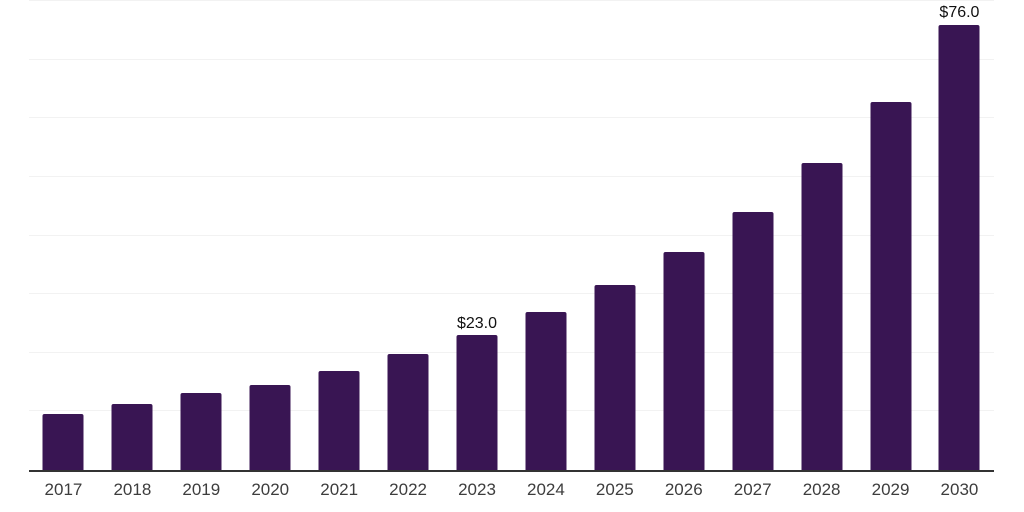 This screenshot has width=1024, height=512. Describe the element at coordinates (821, 489) in the screenshot. I see `x-tick-label-2028: 2028` at that location.